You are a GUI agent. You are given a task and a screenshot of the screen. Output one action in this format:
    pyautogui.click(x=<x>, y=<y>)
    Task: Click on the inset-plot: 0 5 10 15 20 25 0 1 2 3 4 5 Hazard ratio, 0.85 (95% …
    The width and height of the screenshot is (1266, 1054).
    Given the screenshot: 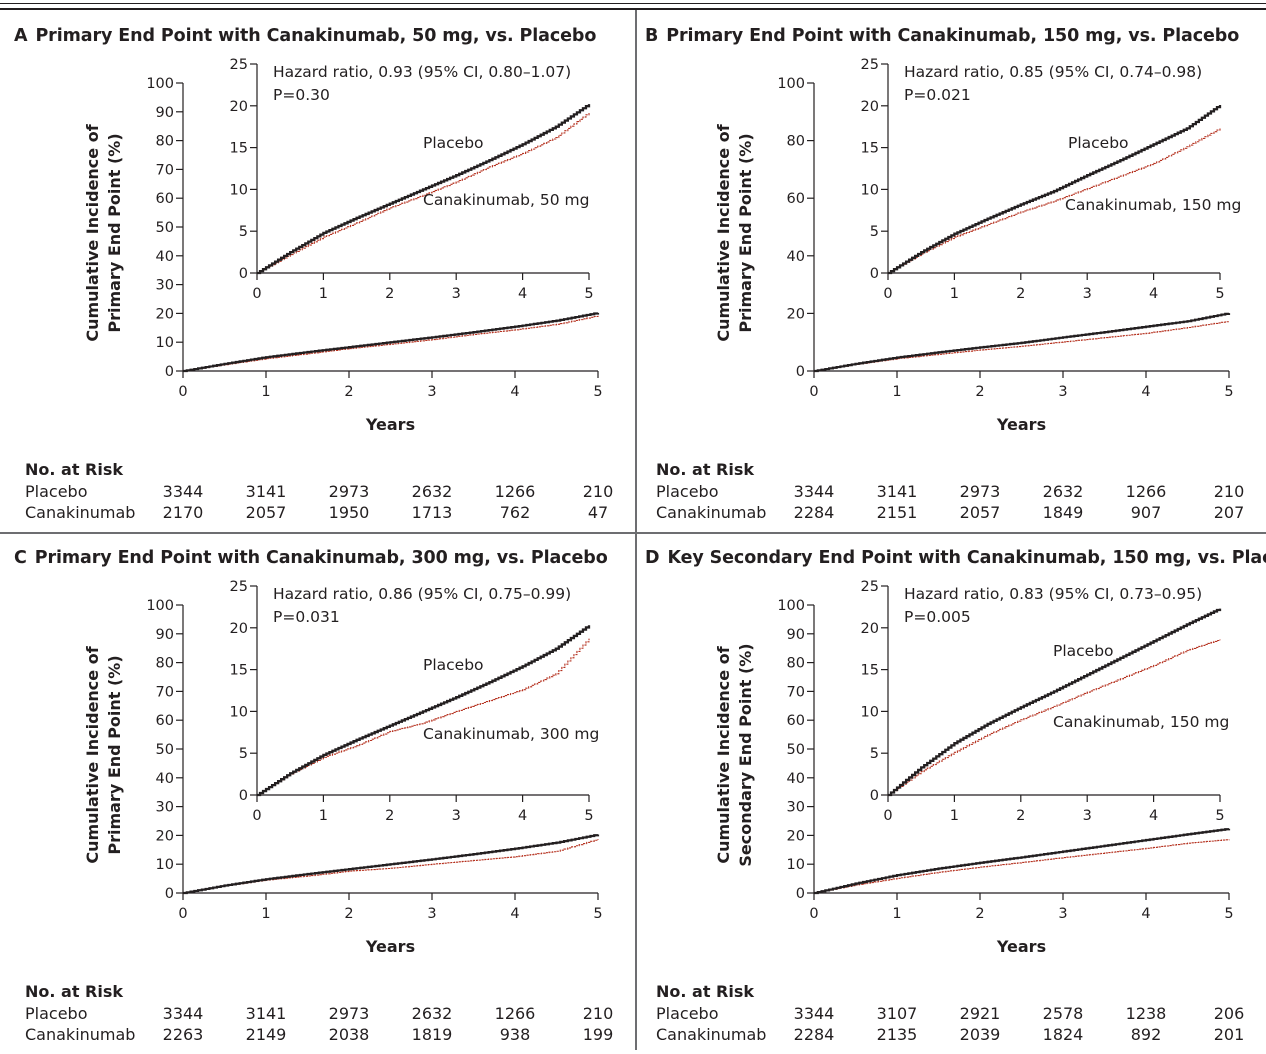 What is the action you would take?
    pyautogui.click(x=1051, y=179)
    